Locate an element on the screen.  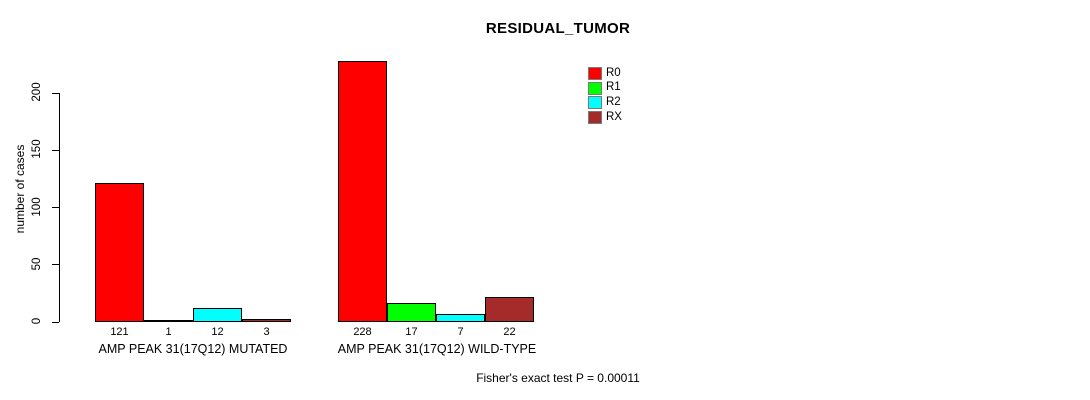
legend: R0 R1 R2 RX is located at coordinates (605, 95).